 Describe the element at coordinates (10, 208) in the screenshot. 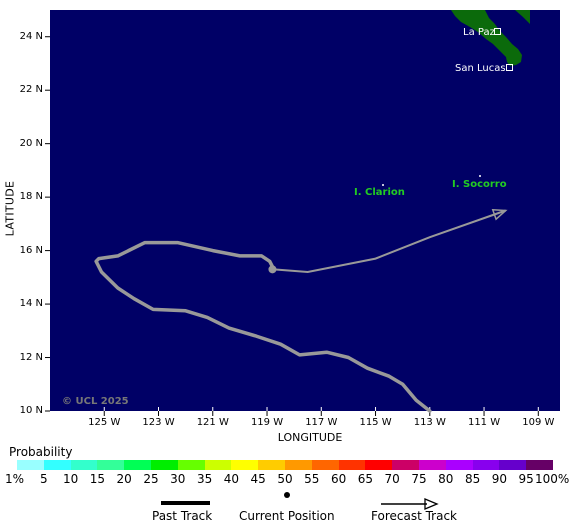

I see `y-axis-title: LATITUDE` at that location.